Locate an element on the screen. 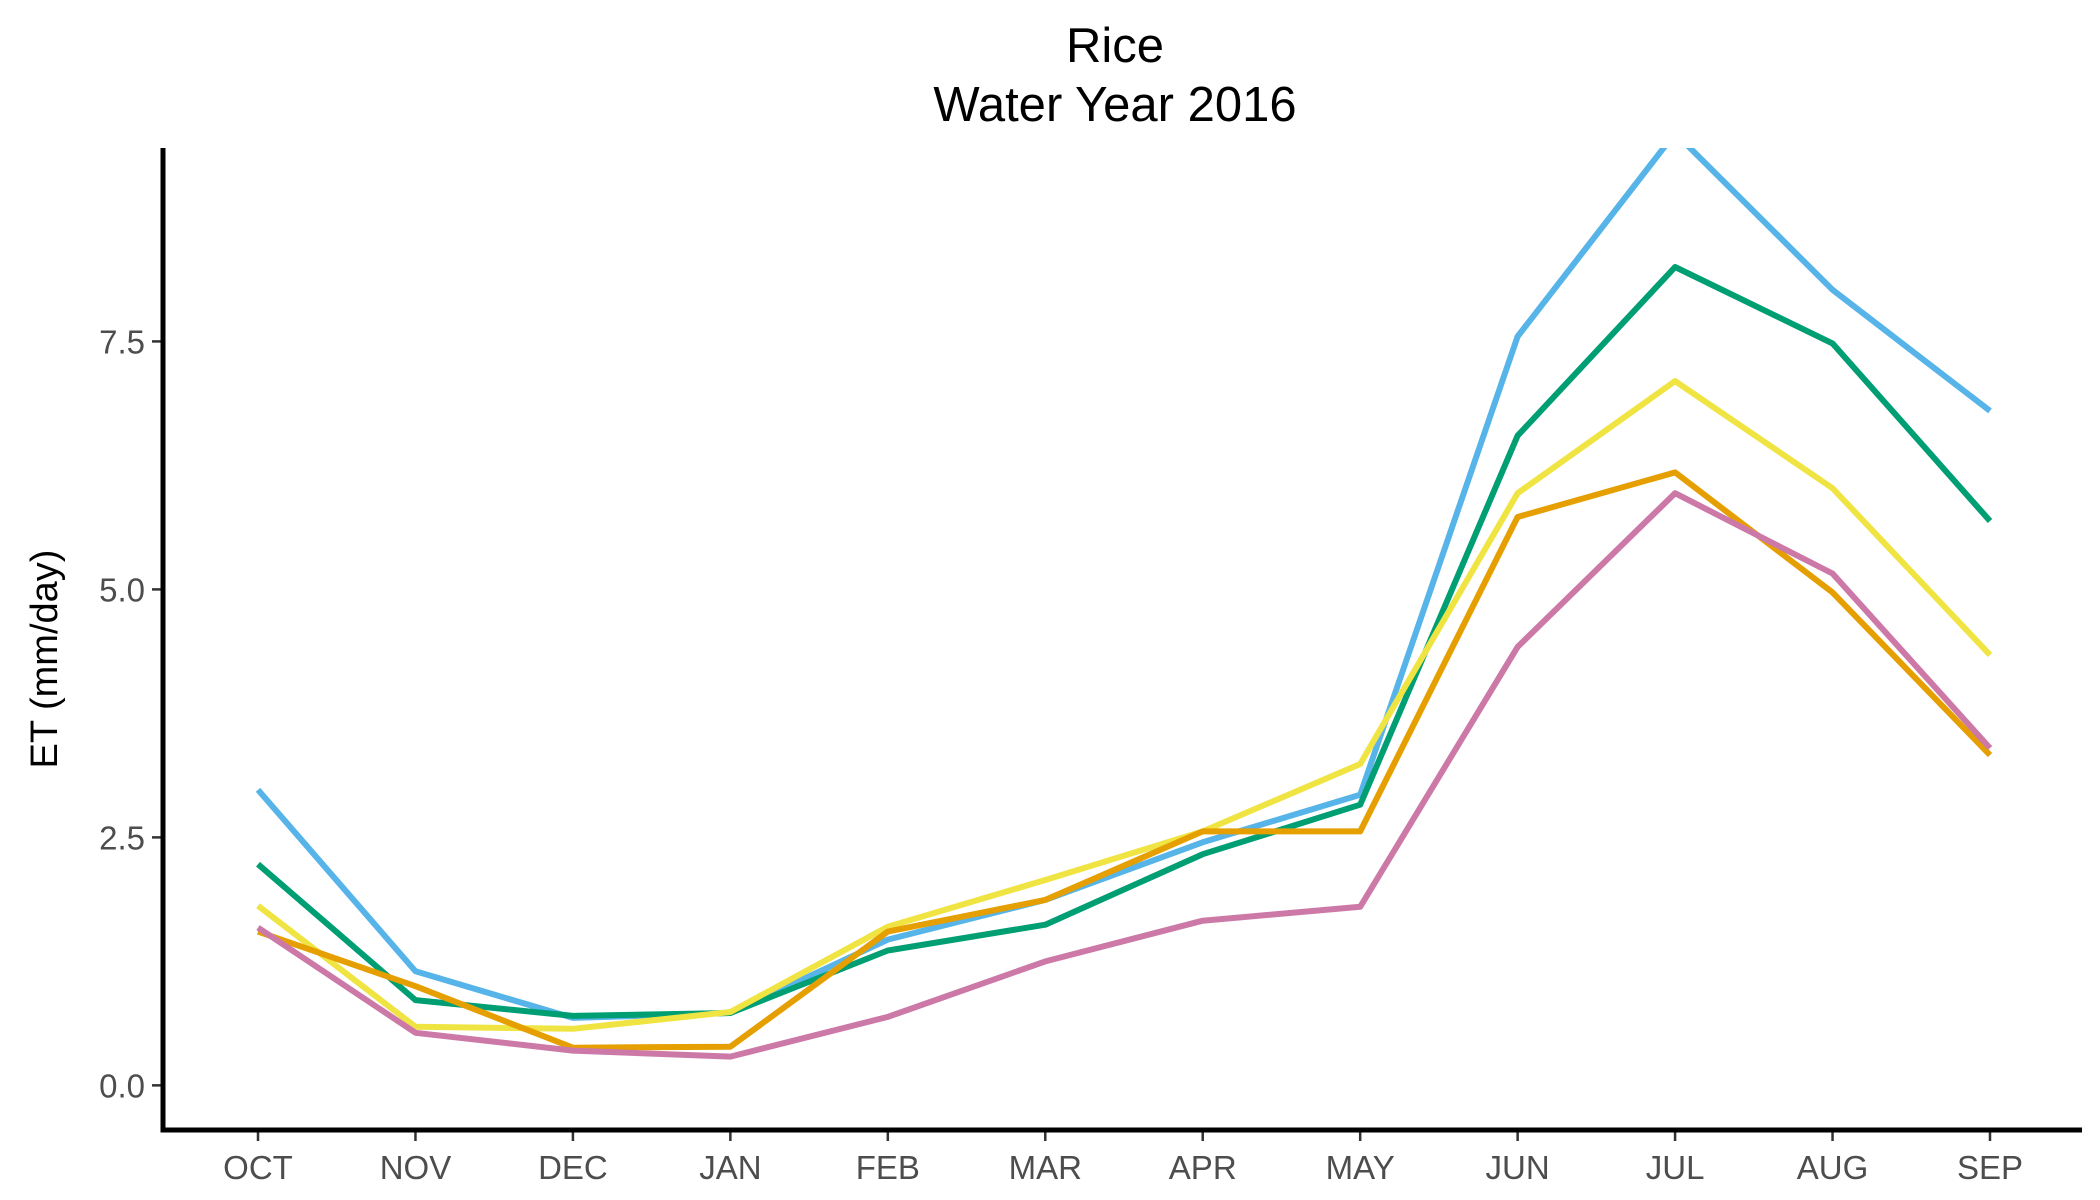  x-tick-label-oct: OCT is located at coordinates (258, 1167).